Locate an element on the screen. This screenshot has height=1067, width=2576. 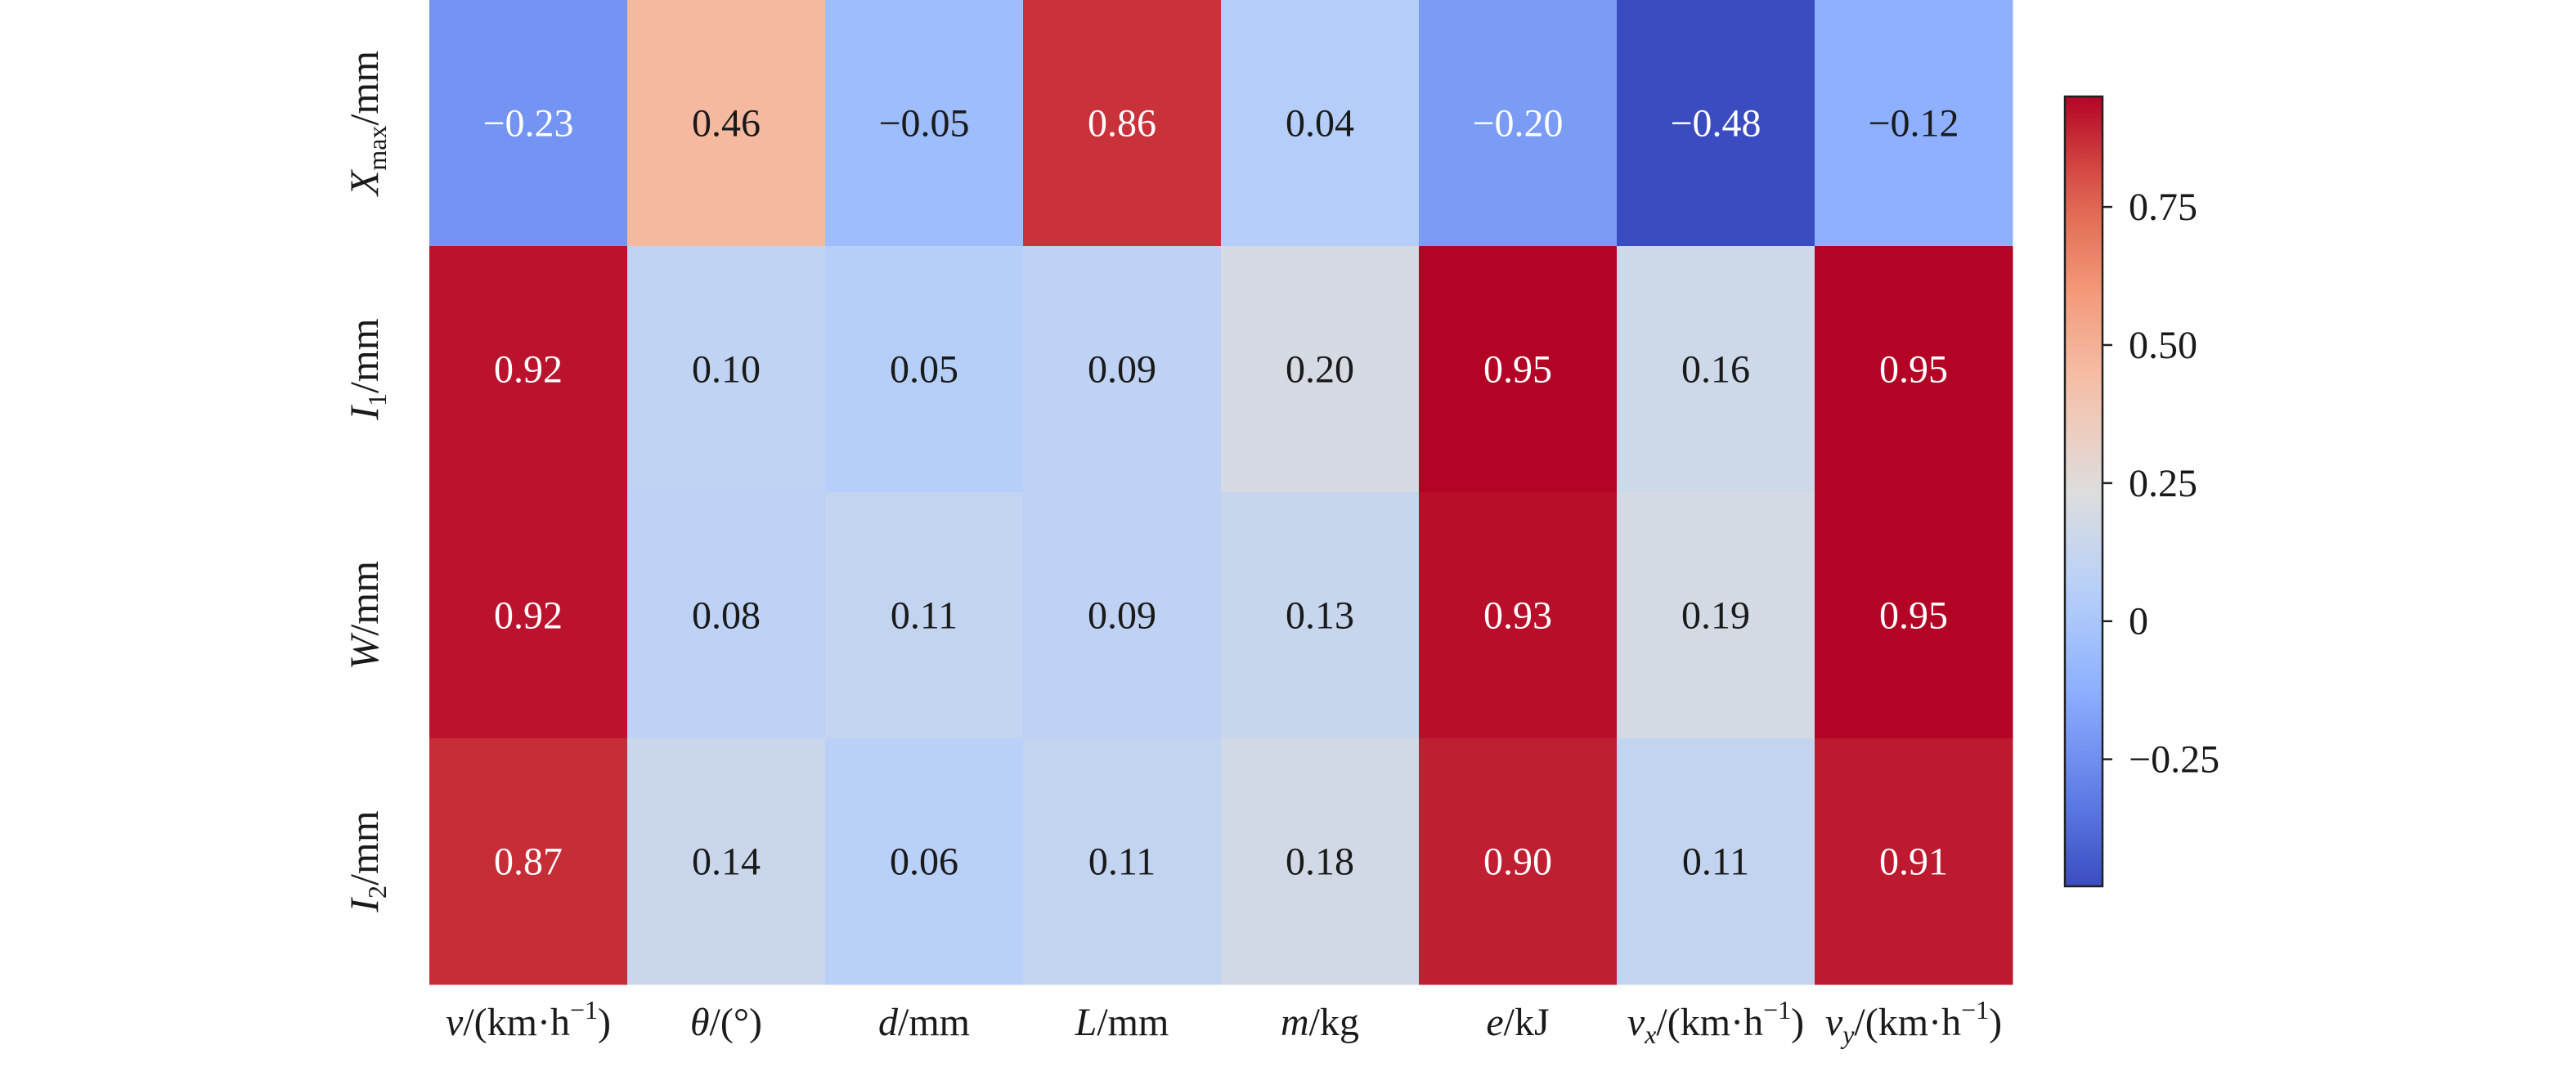
cell-value-label: 0.46 is located at coordinates (726, 124).